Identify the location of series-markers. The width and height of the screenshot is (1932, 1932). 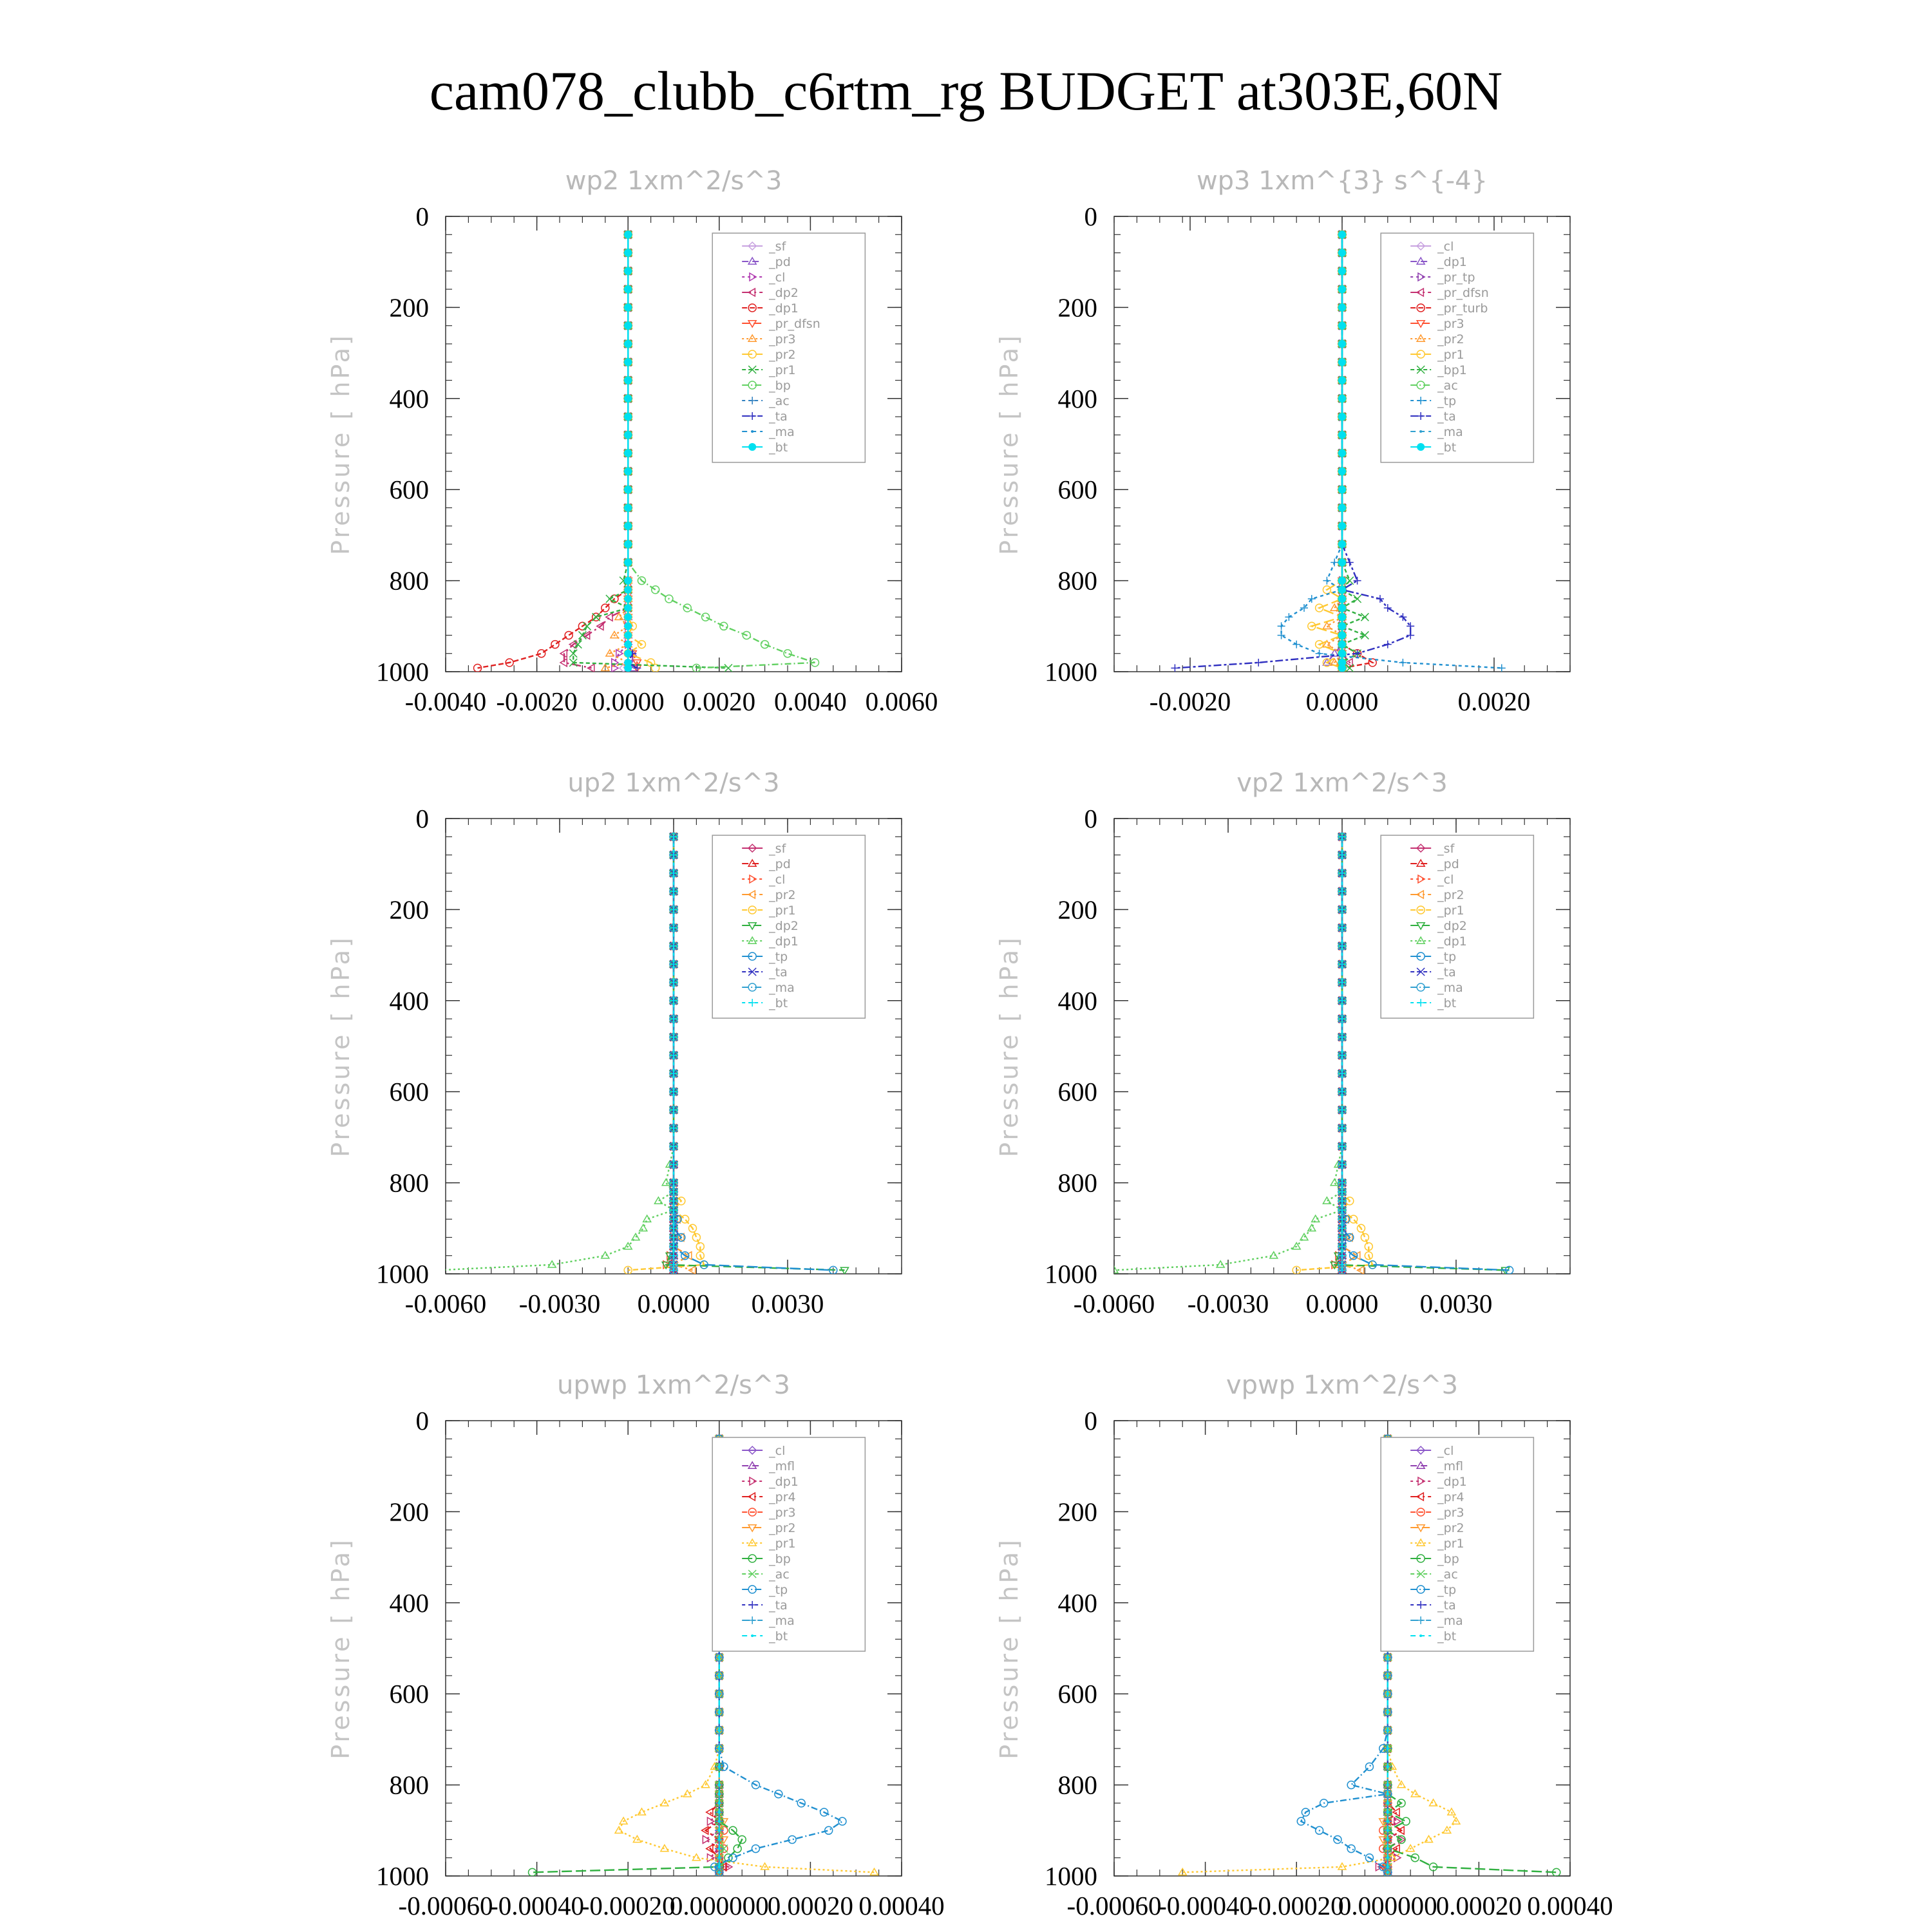
(628, 451).